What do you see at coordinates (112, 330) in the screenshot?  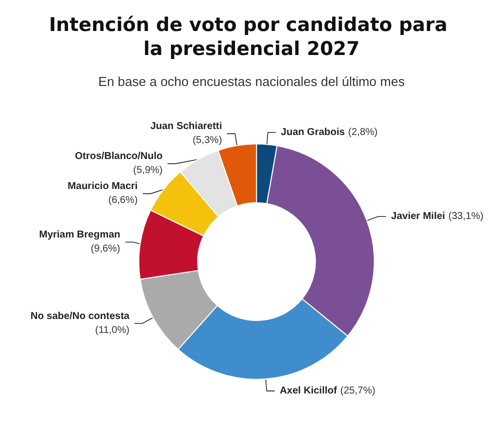 I see `data-label: (11,0%)` at bounding box center [112, 330].